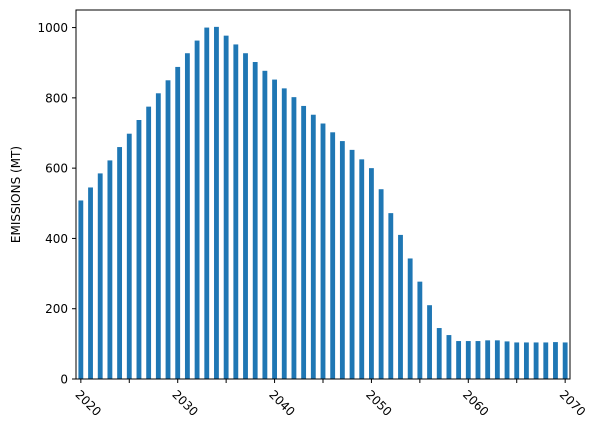  Describe the element at coordinates (139, 249) in the screenshot. I see `bar-2026` at that location.